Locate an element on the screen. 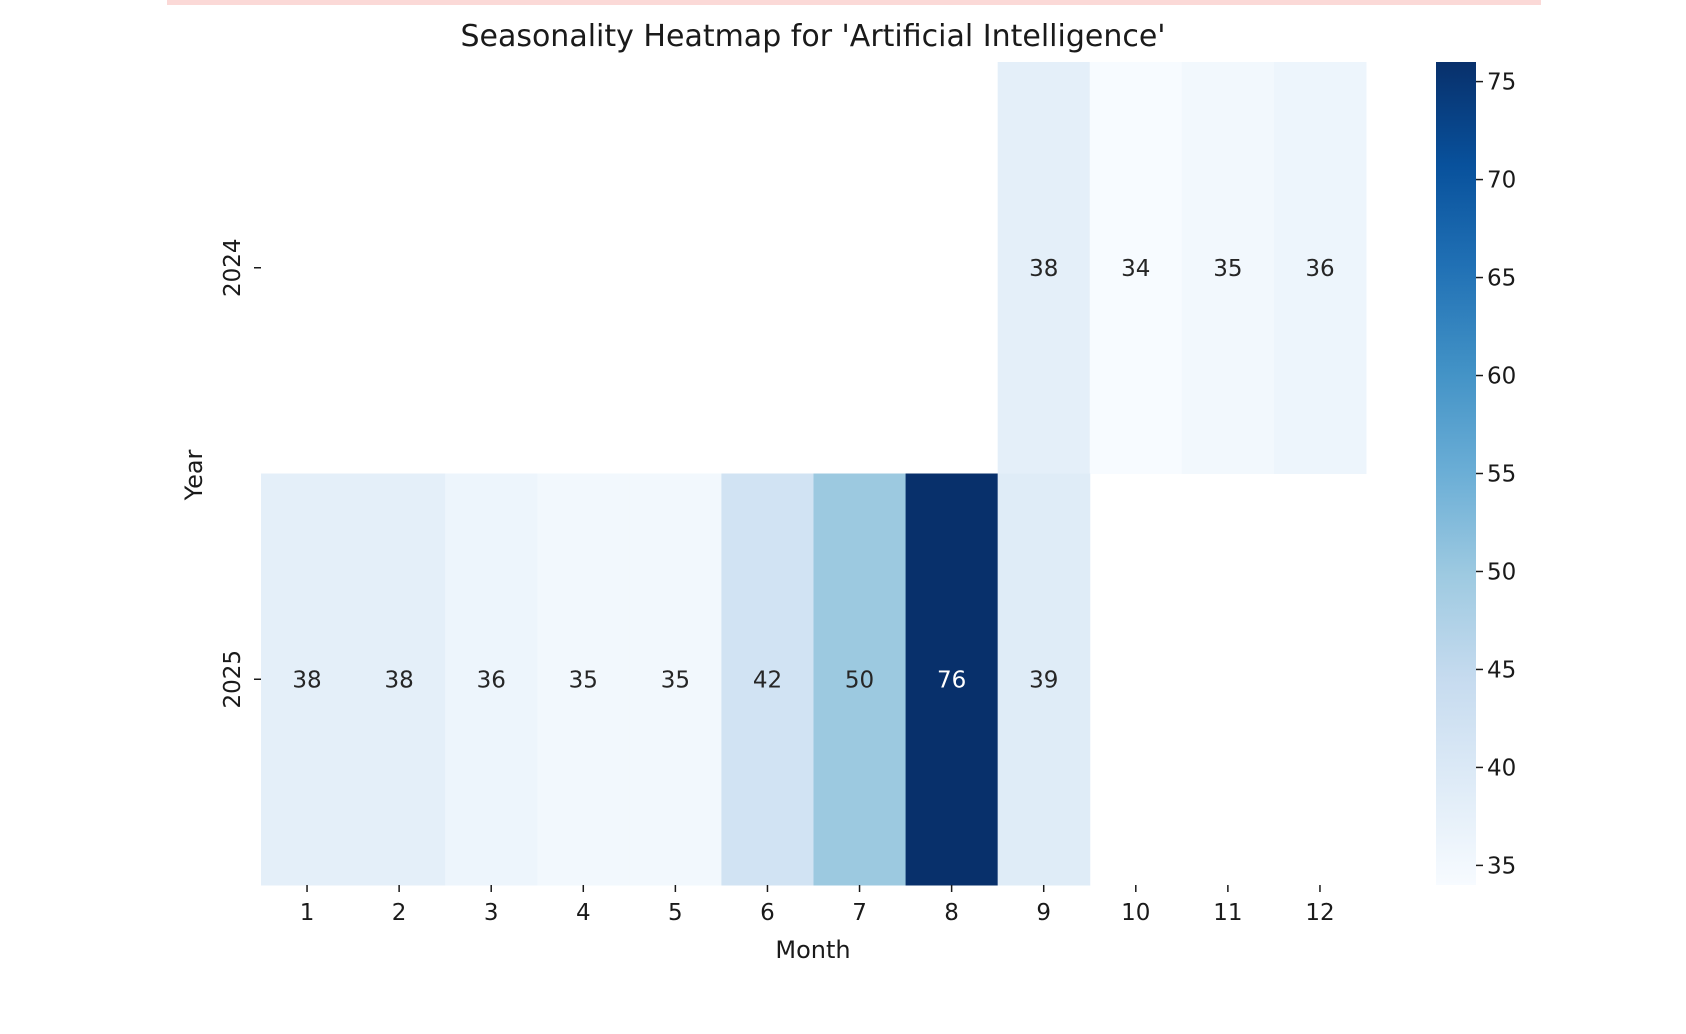 The image size is (1686, 1034). x-tick-label: 1 is located at coordinates (307, 913).